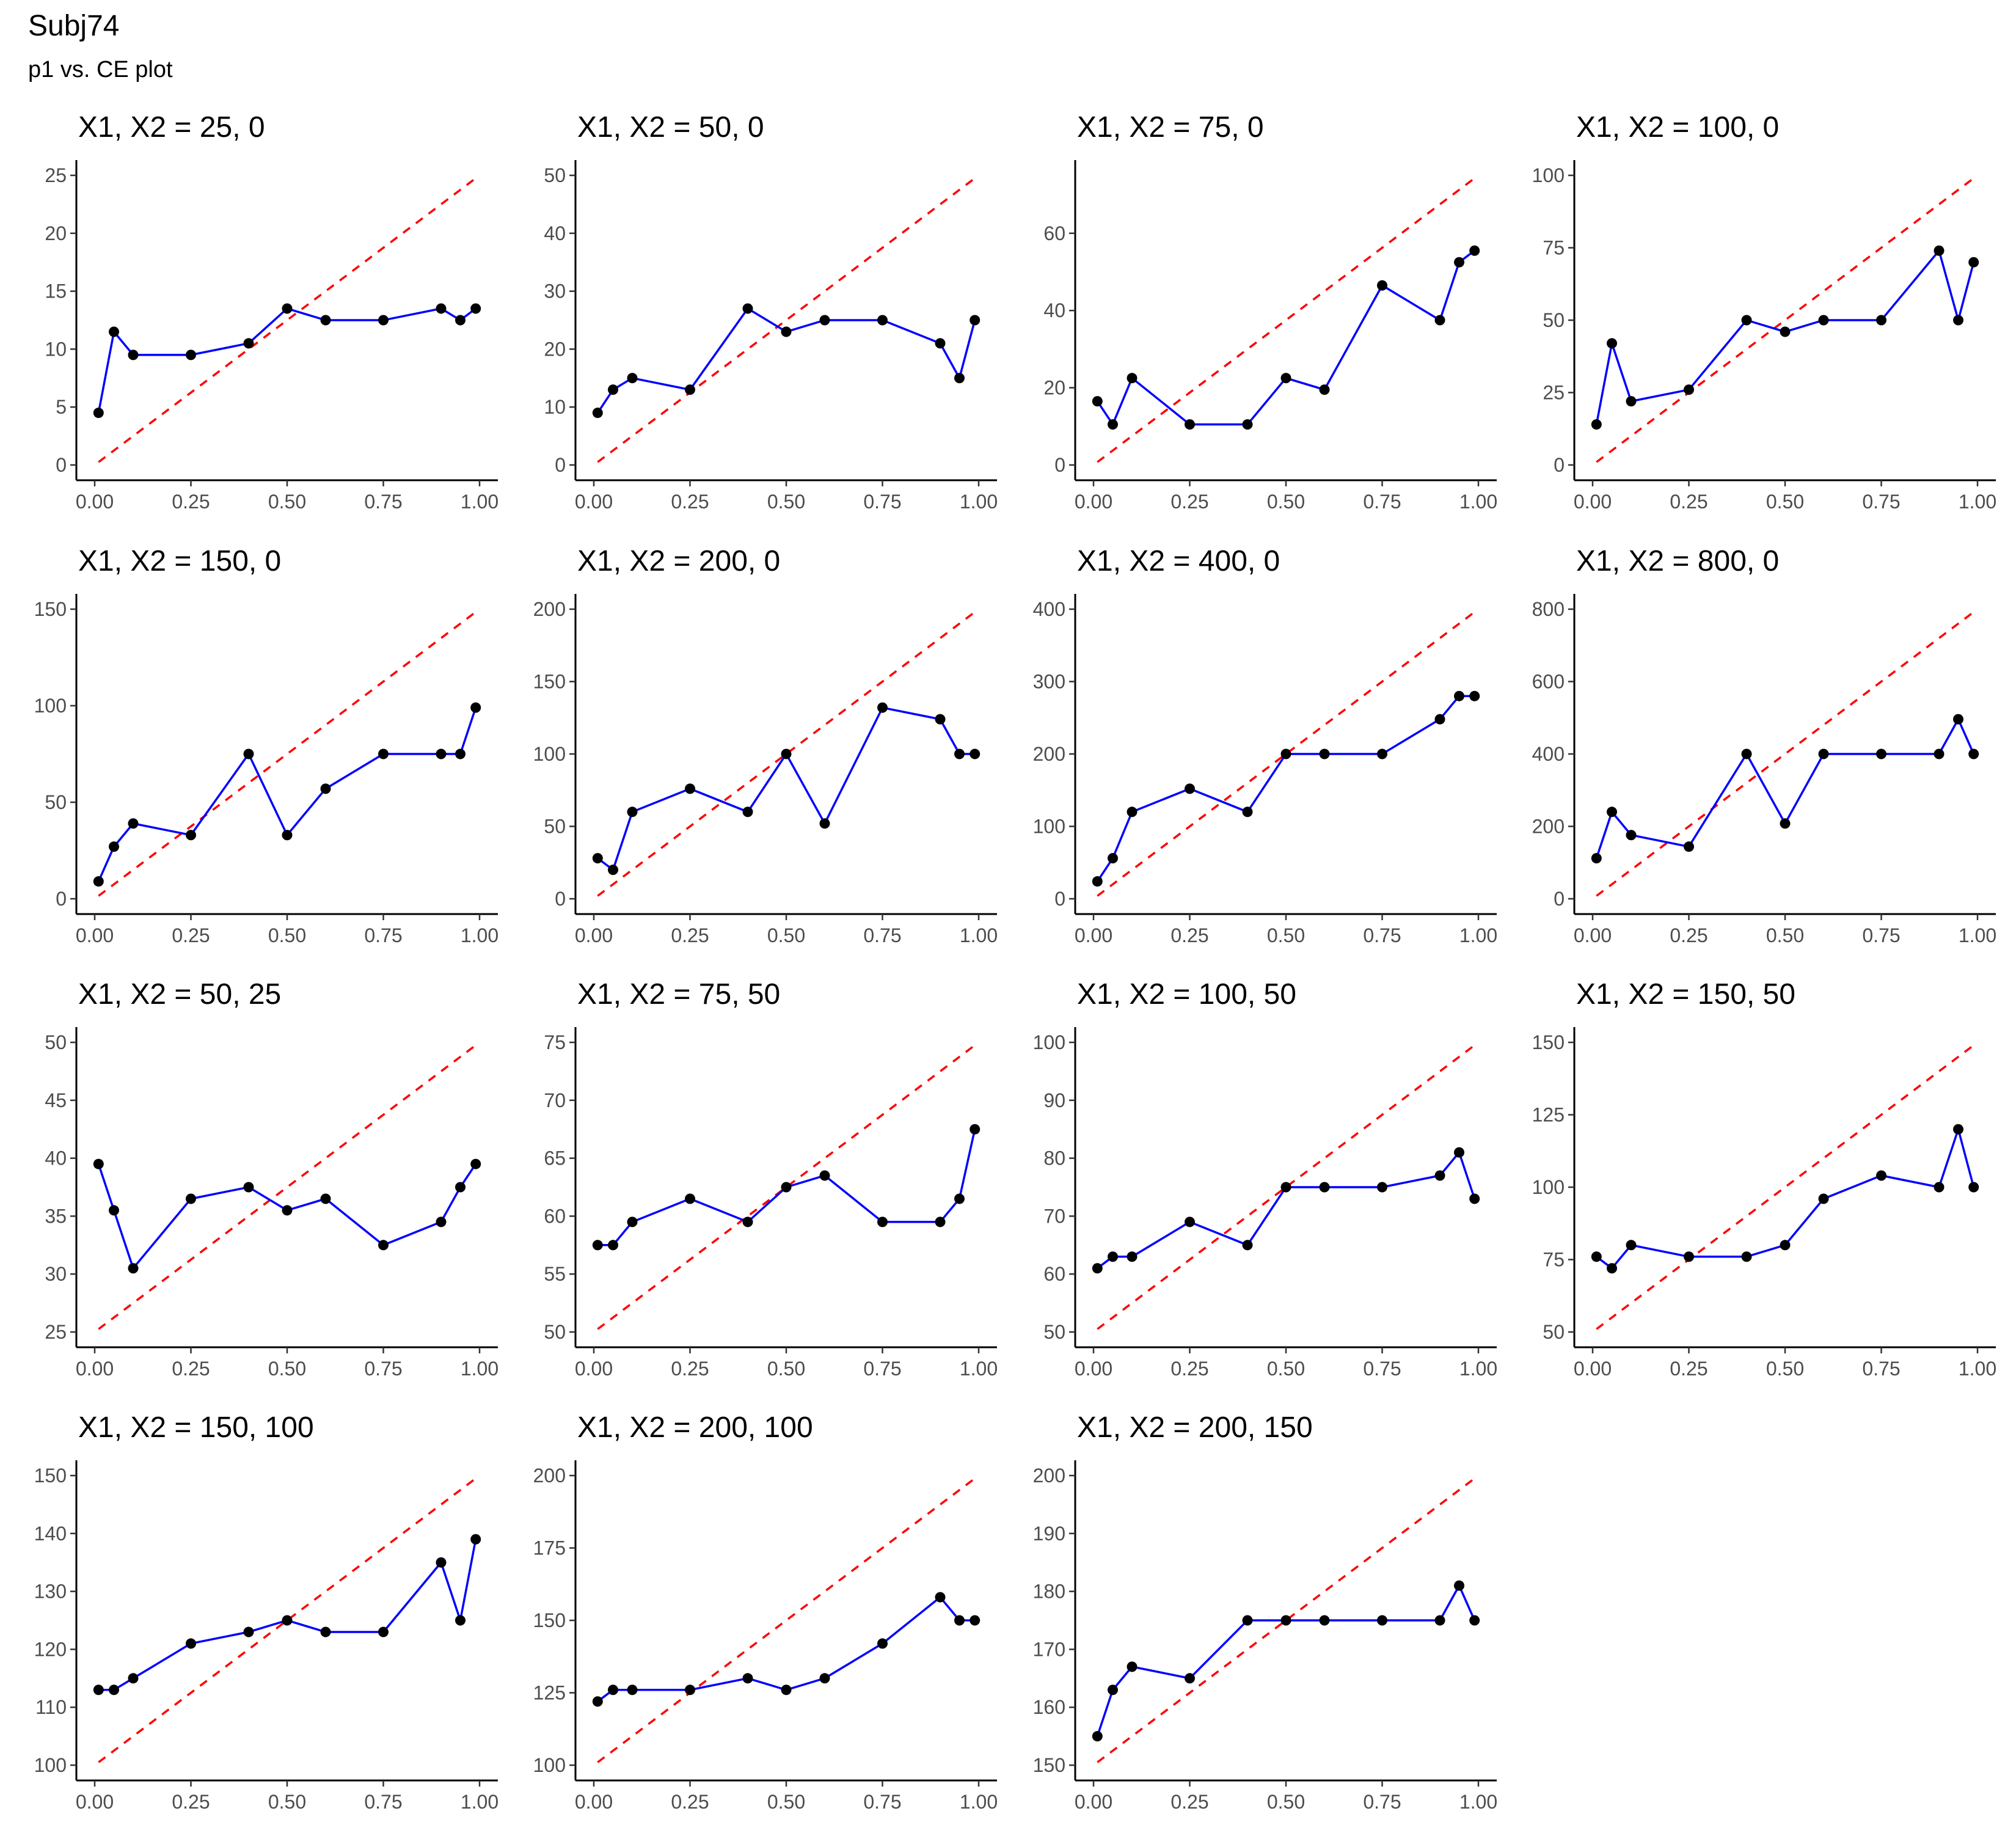  What do you see at coordinates (56, 1274) in the screenshot?
I see `y-tick-label: 30` at bounding box center [56, 1274].